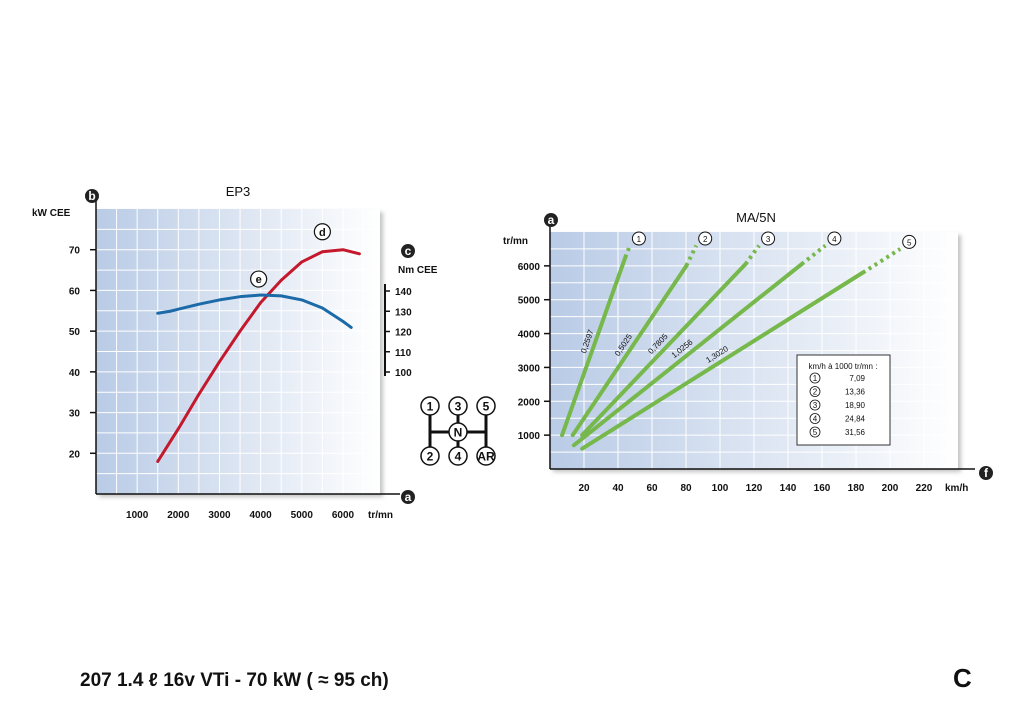 The width and height of the screenshot is (1024, 723). Describe the element at coordinates (529, 402) in the screenshot. I see `y-tick-label: 2000` at that location.